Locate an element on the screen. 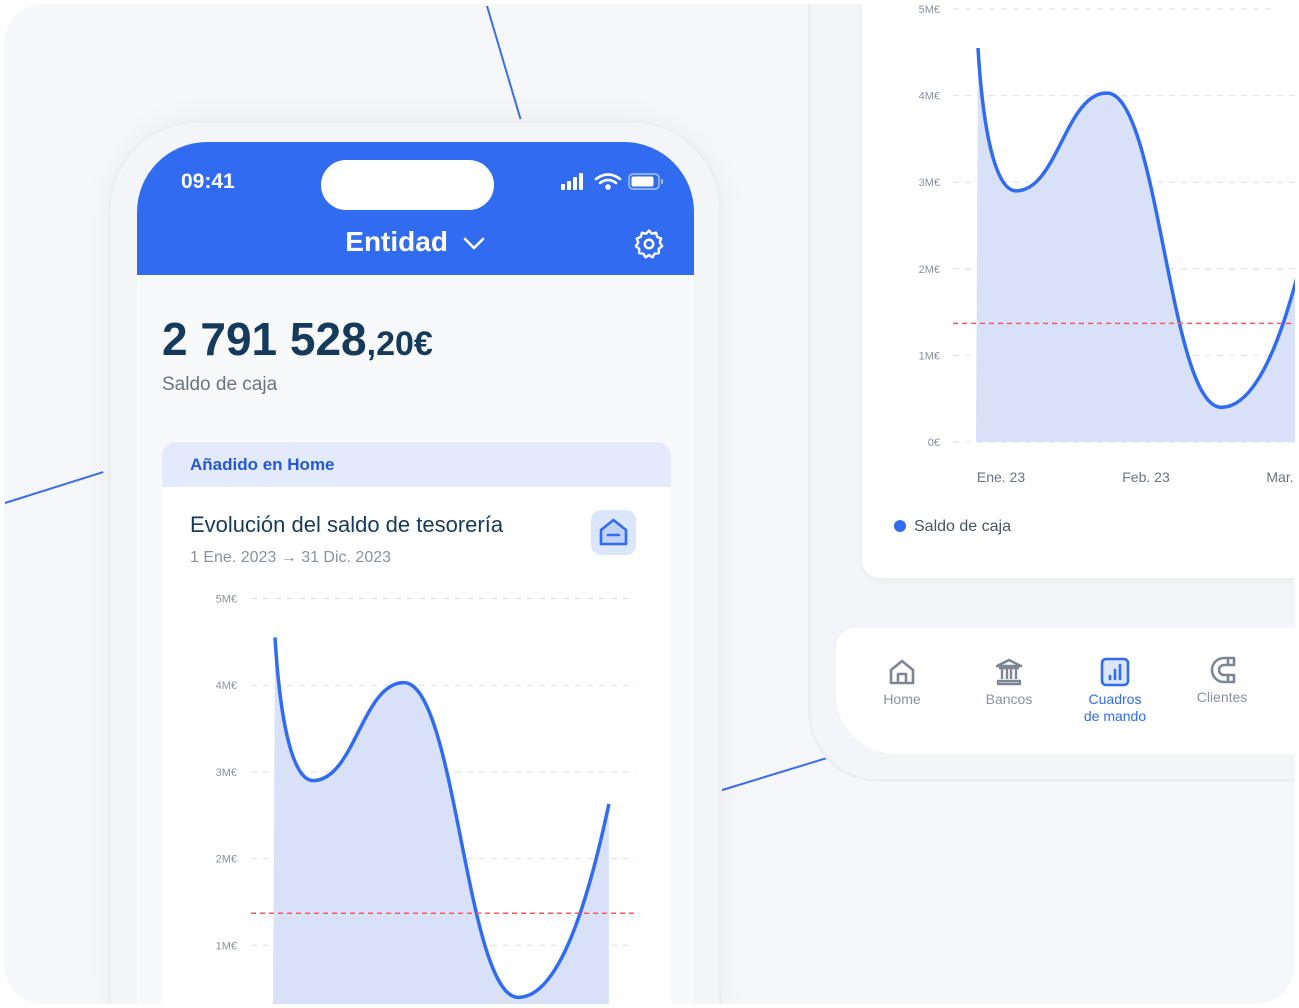 This screenshot has height=1008, width=1299. nav-bancos: Bancos is located at coordinates (1009, 681).